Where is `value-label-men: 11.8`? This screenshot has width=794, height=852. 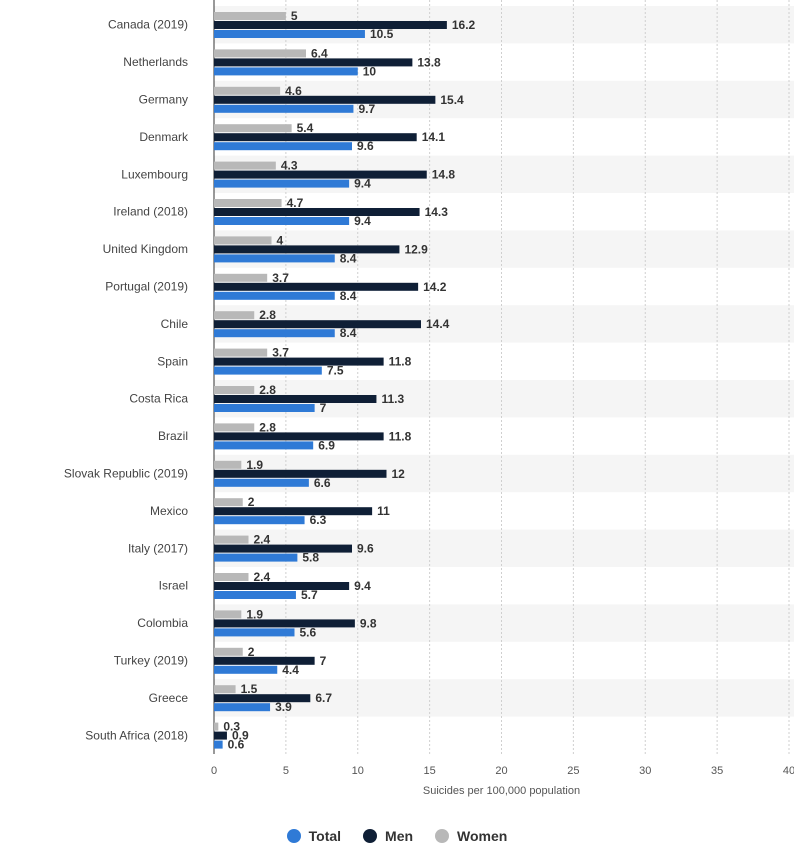 value-label-men: 11.8 is located at coordinates (400, 362).